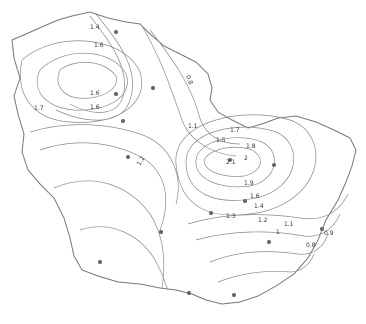  I want to click on contour-label: 1, so click(278, 232).